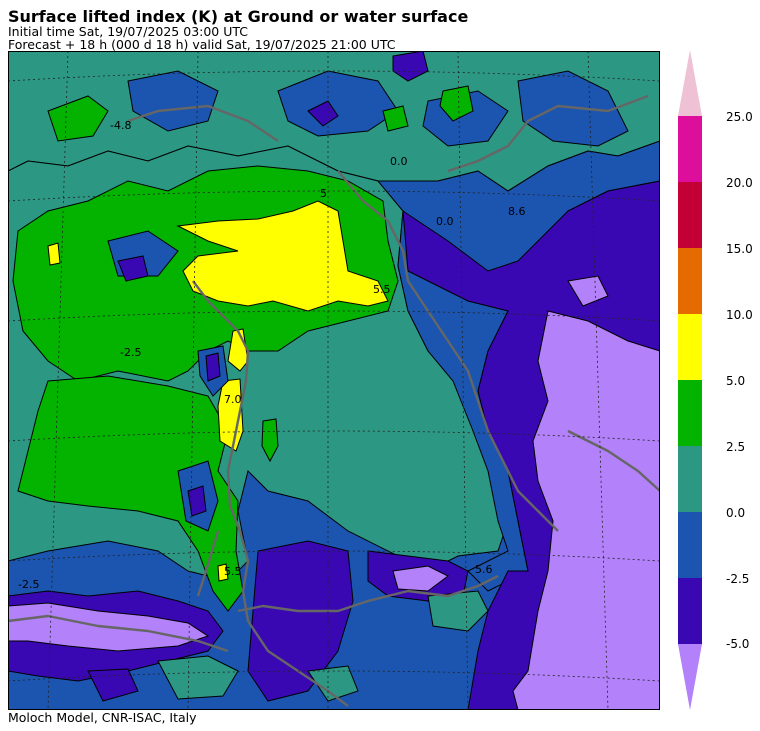  Describe the element at coordinates (282, 256) in the screenshot. I see `field-yellow-alps` at that location.